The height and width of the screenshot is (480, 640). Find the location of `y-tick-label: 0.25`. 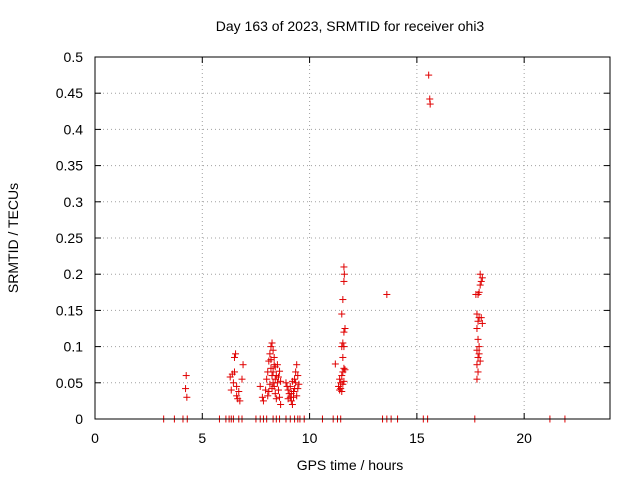

y-tick-label: 0.25 is located at coordinates (69, 238).